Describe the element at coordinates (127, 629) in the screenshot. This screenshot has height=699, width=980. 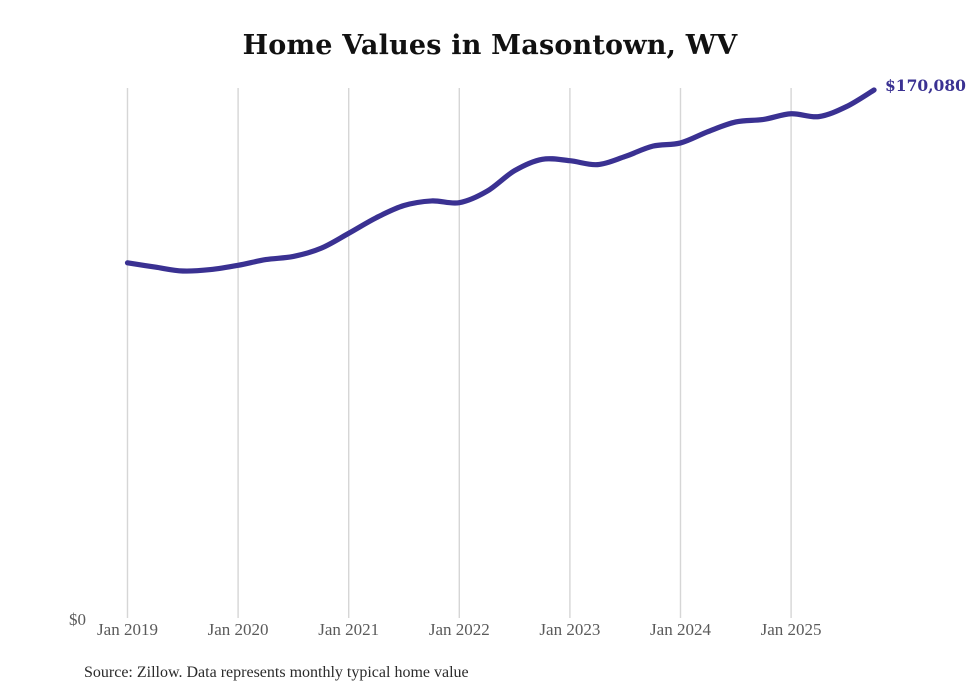
I see `x-tick-label: Jan 2019` at that location.